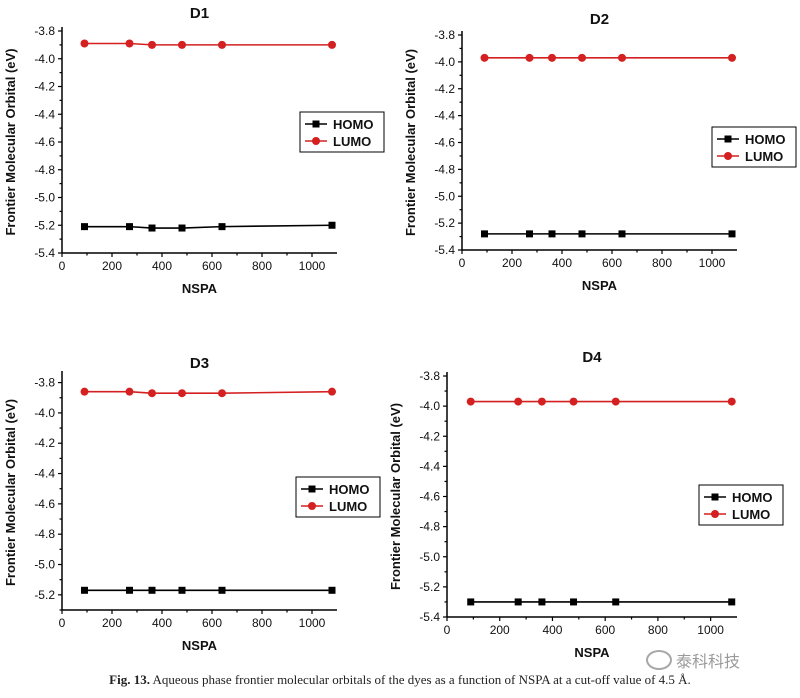 Image resolution: width=800 pixels, height=698 pixels. I want to click on watermark-text: 泰科科技, so click(708, 661).